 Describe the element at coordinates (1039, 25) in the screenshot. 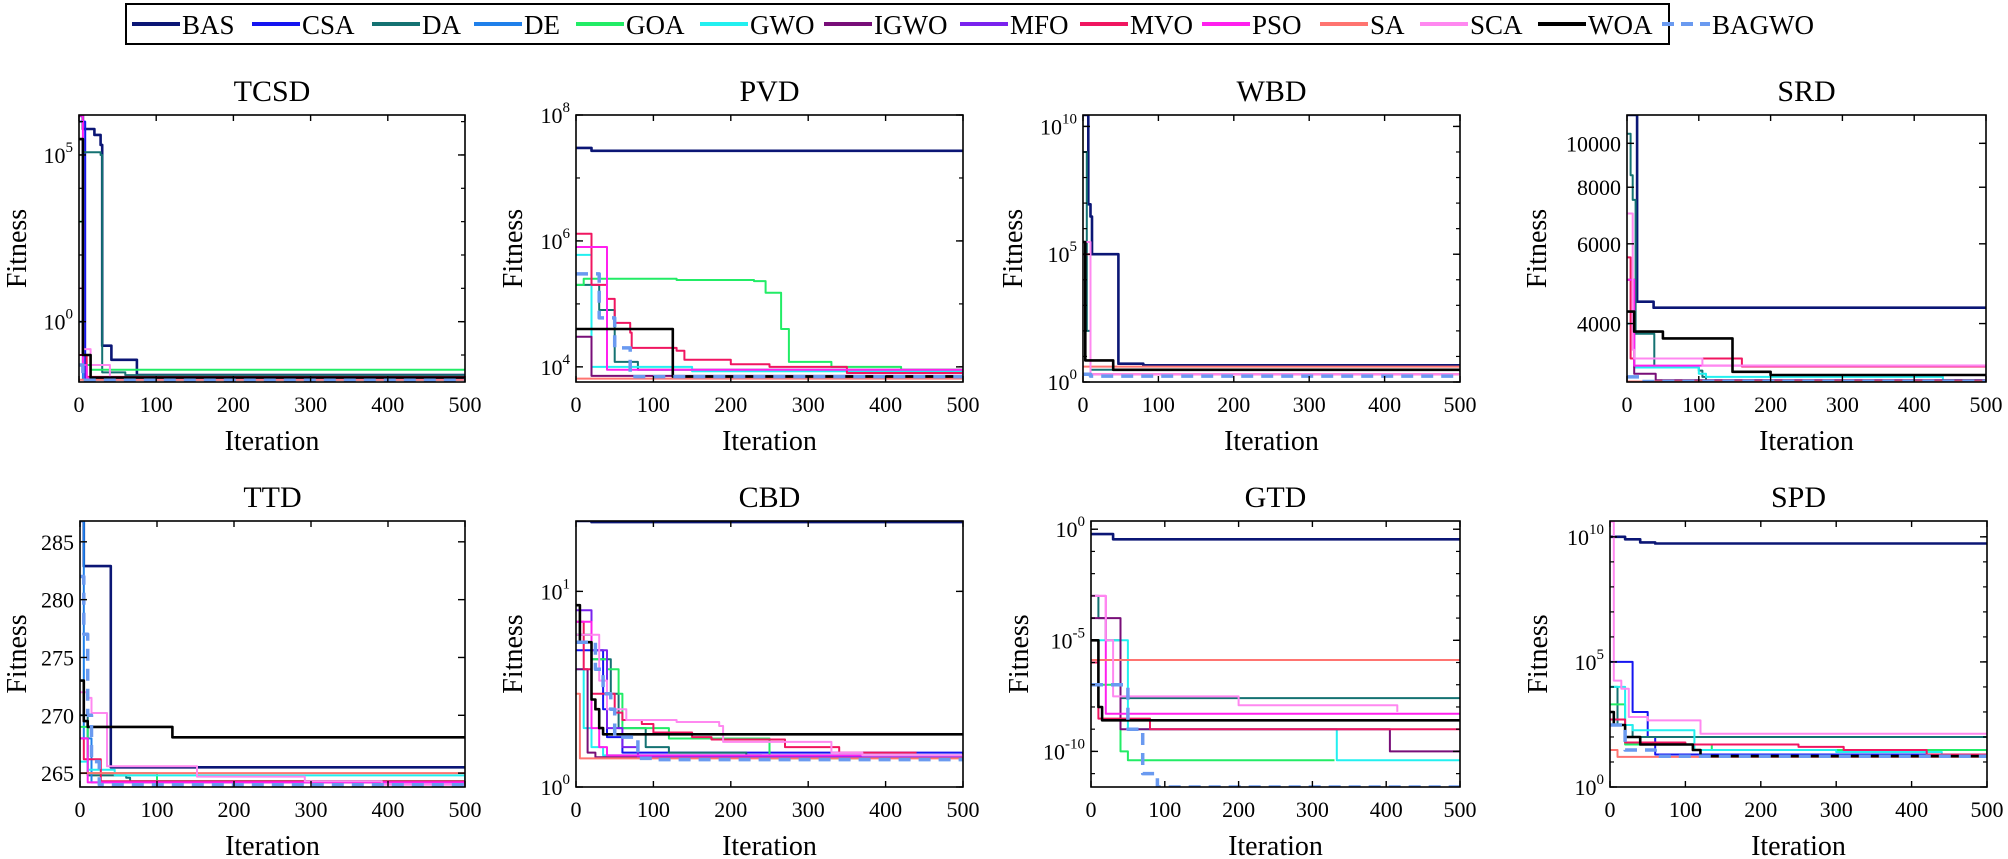

I see `legend-label: MFO` at that location.